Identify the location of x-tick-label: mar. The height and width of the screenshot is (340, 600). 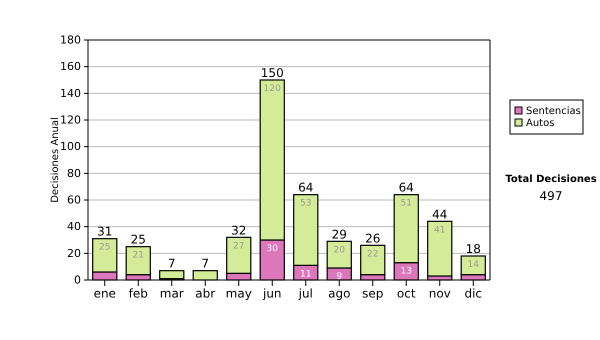
(172, 293).